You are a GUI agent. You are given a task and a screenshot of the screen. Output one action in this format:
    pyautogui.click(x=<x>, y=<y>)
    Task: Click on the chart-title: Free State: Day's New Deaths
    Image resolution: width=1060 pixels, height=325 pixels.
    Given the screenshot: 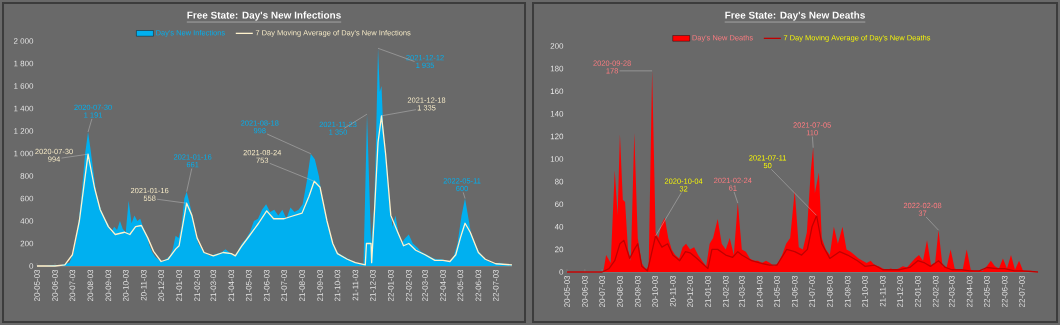 What is the action you would take?
    pyautogui.click(x=795, y=16)
    